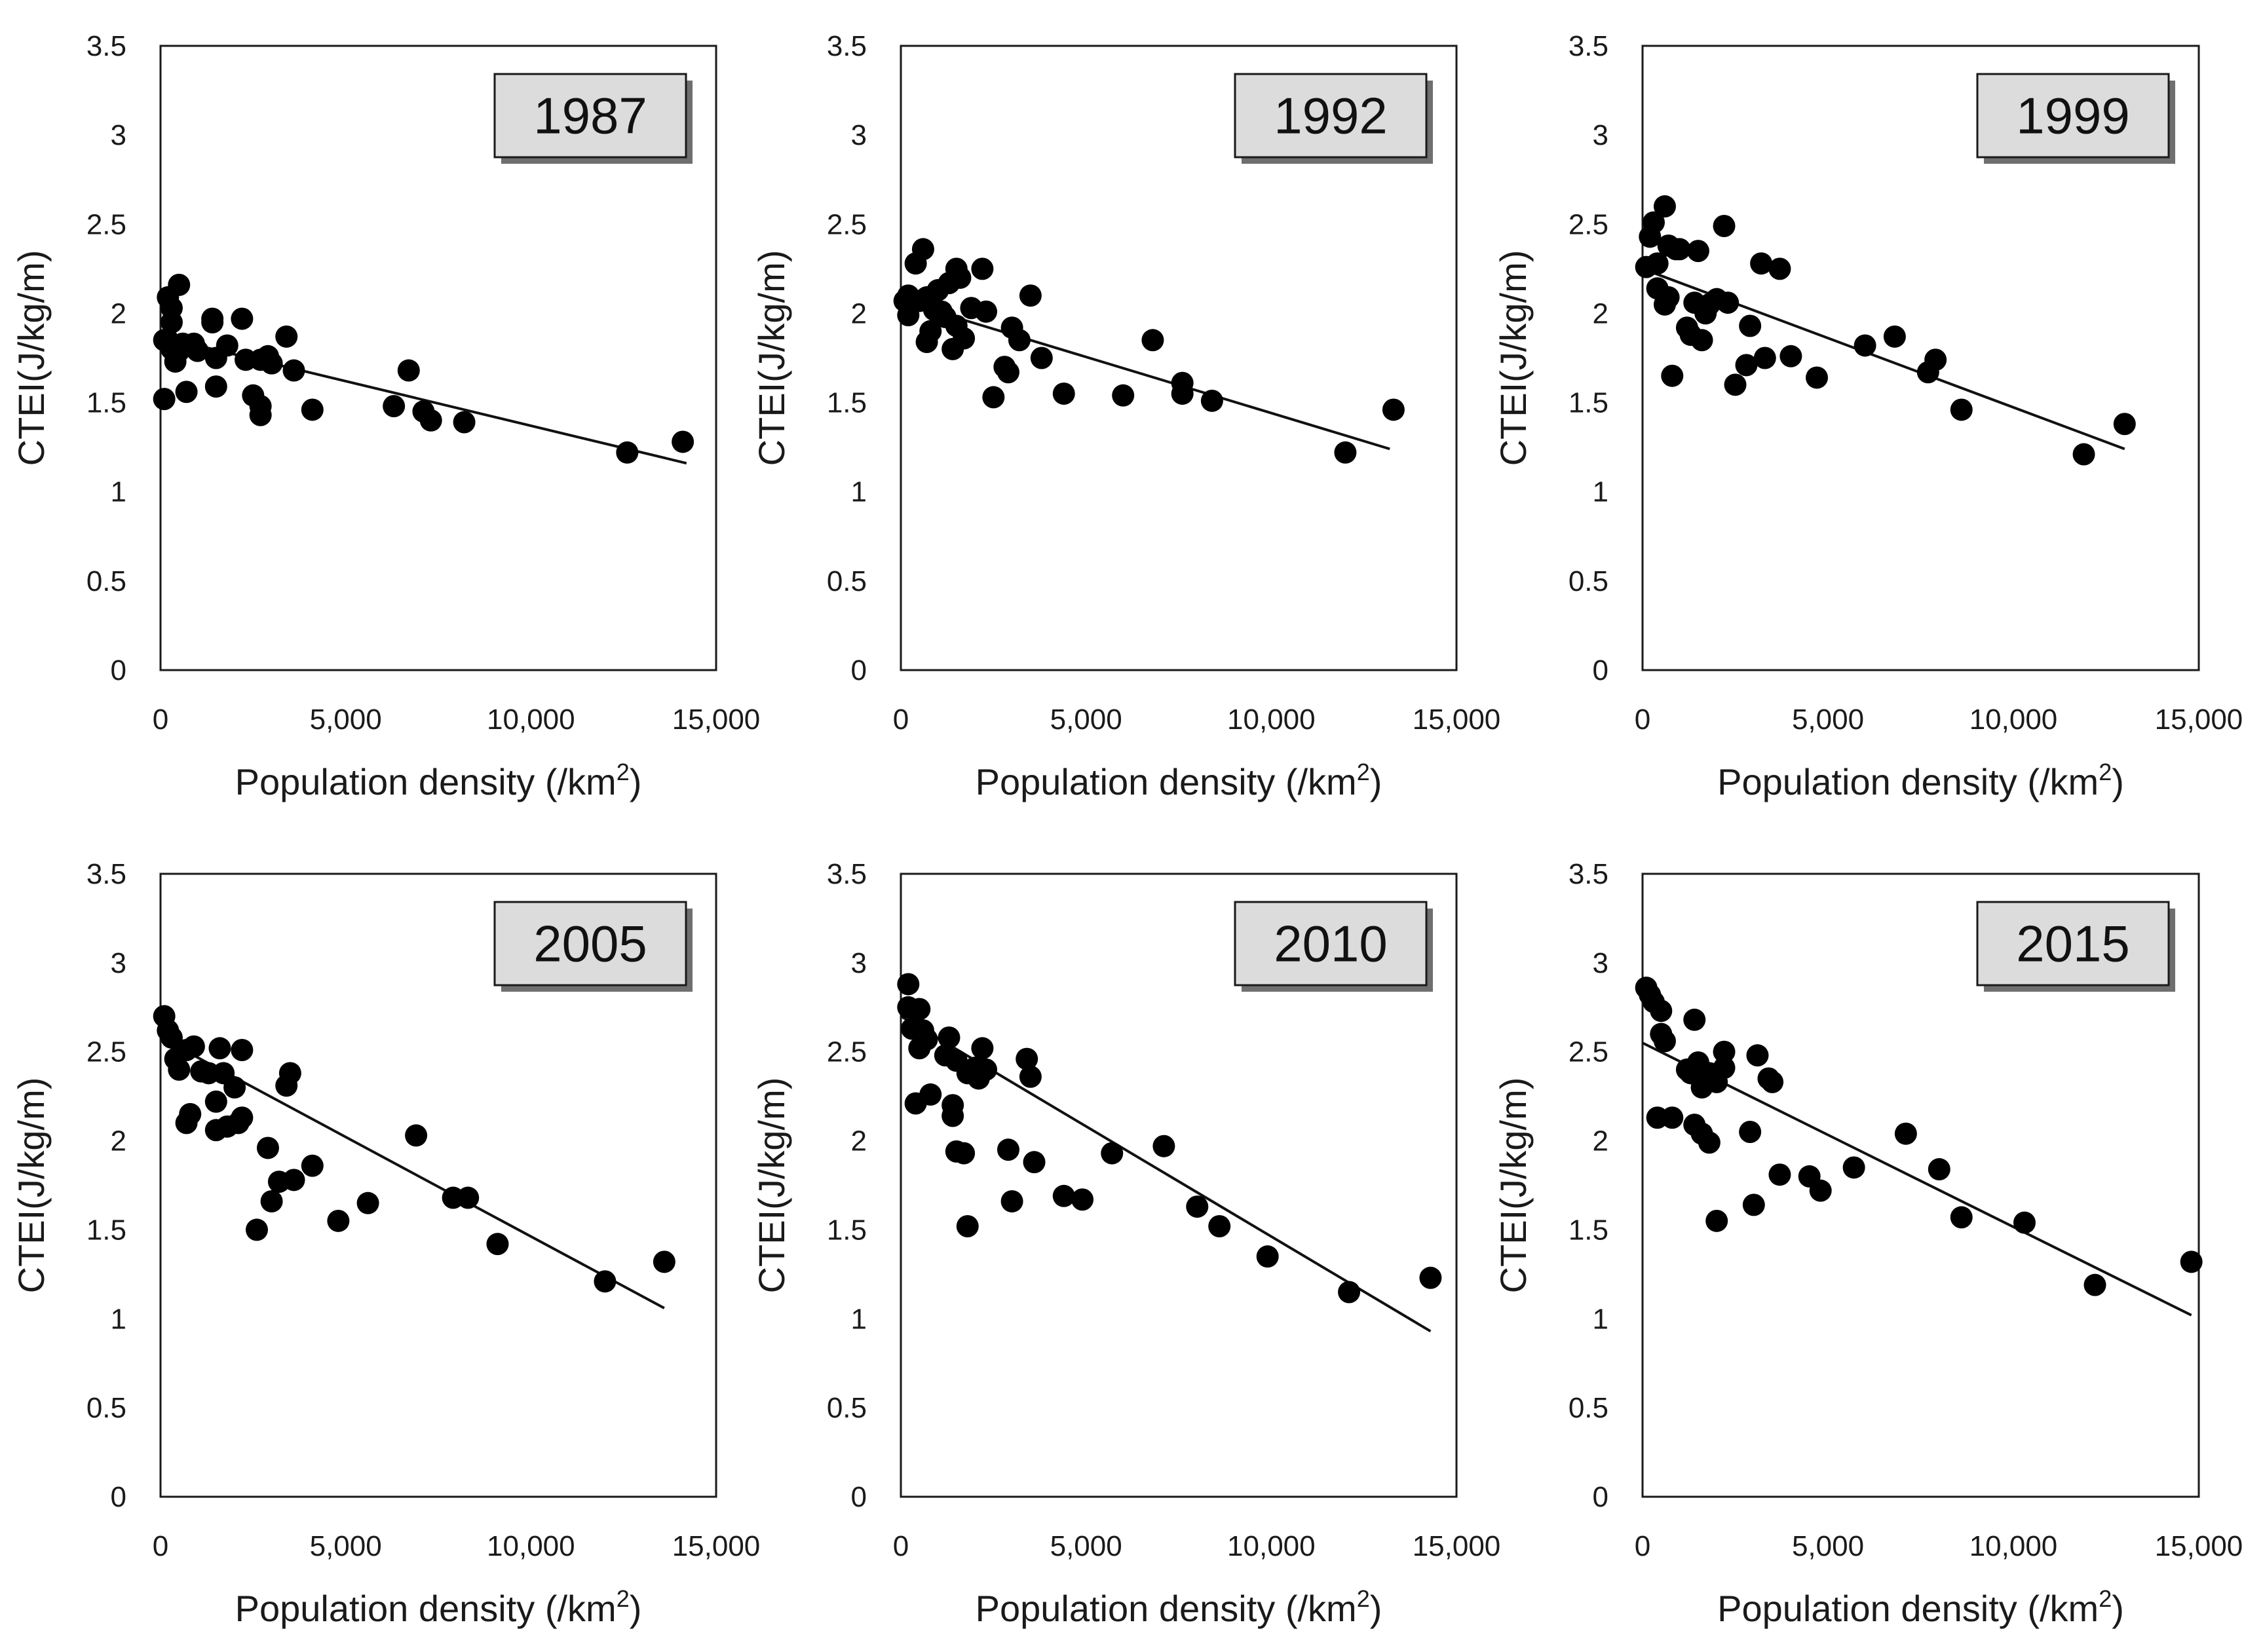 The height and width of the screenshot is (1652, 2263). Describe the element at coordinates (1331, 944) in the screenshot. I see `panel-year-label: 2010` at that location.